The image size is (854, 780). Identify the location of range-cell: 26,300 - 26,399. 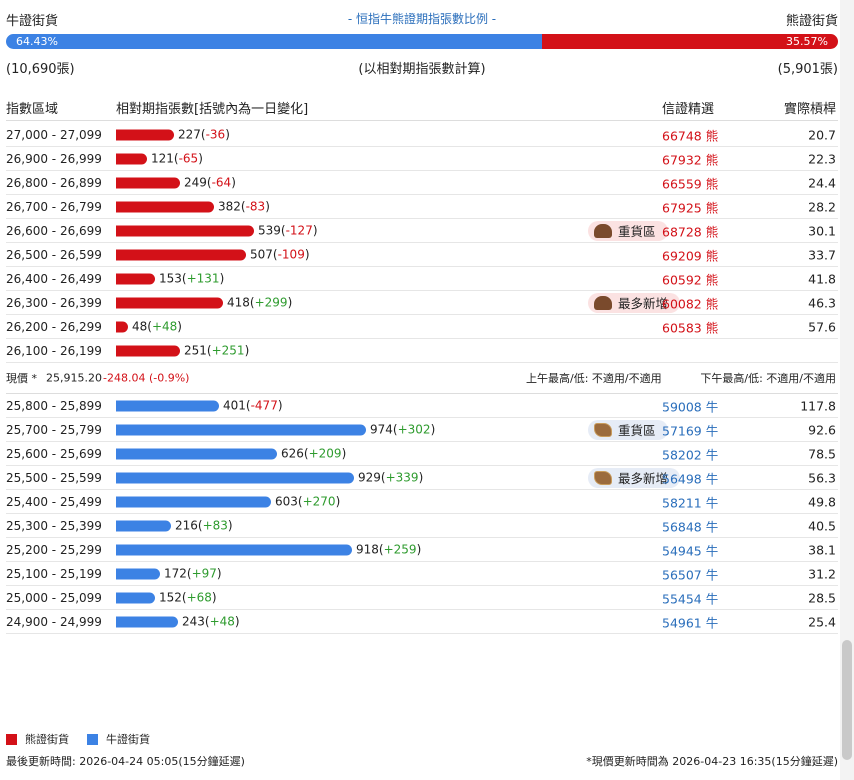
(54, 302).